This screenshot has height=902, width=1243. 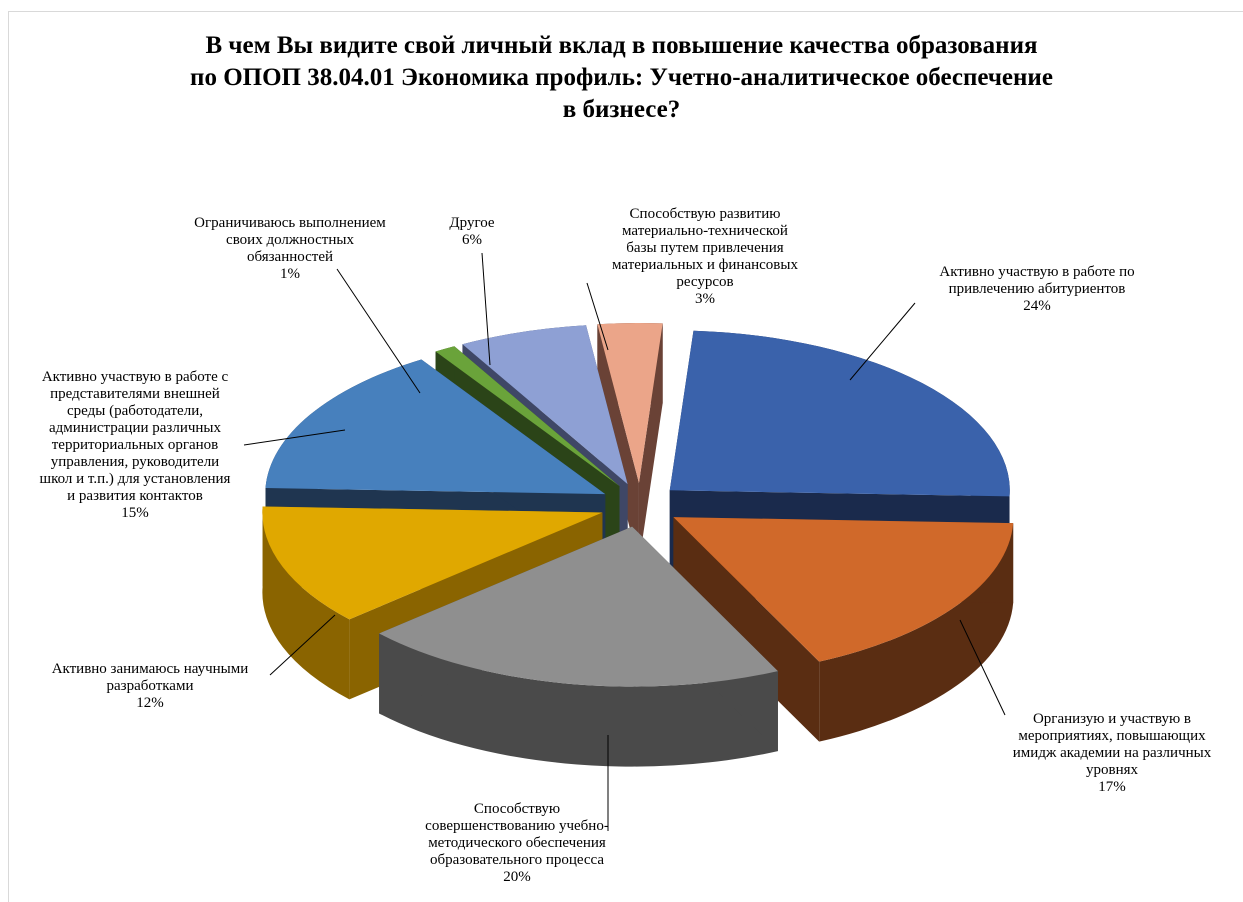 What do you see at coordinates (517, 809) in the screenshot?
I see `slice-label-line: Способствую` at bounding box center [517, 809].